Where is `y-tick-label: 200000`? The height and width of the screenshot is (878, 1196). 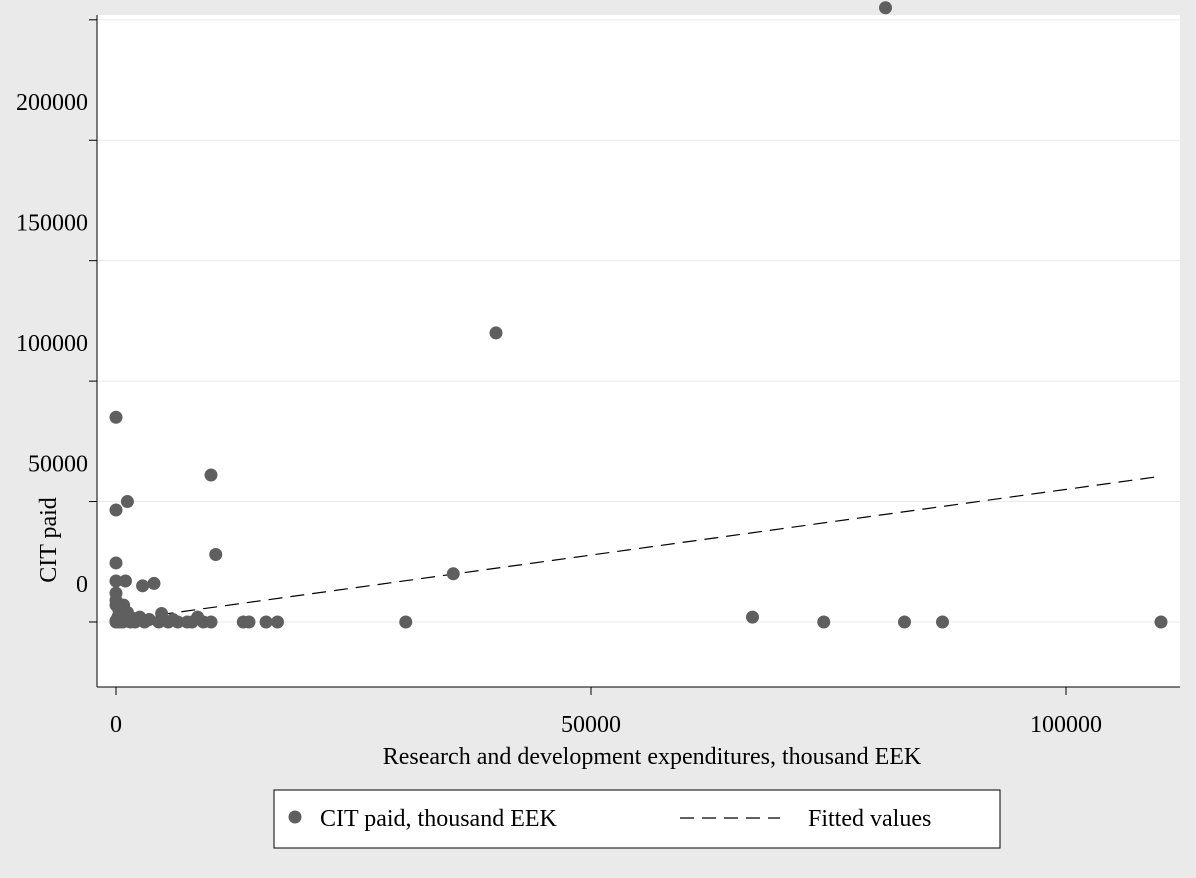 y-tick-label: 200000 is located at coordinates (52, 103).